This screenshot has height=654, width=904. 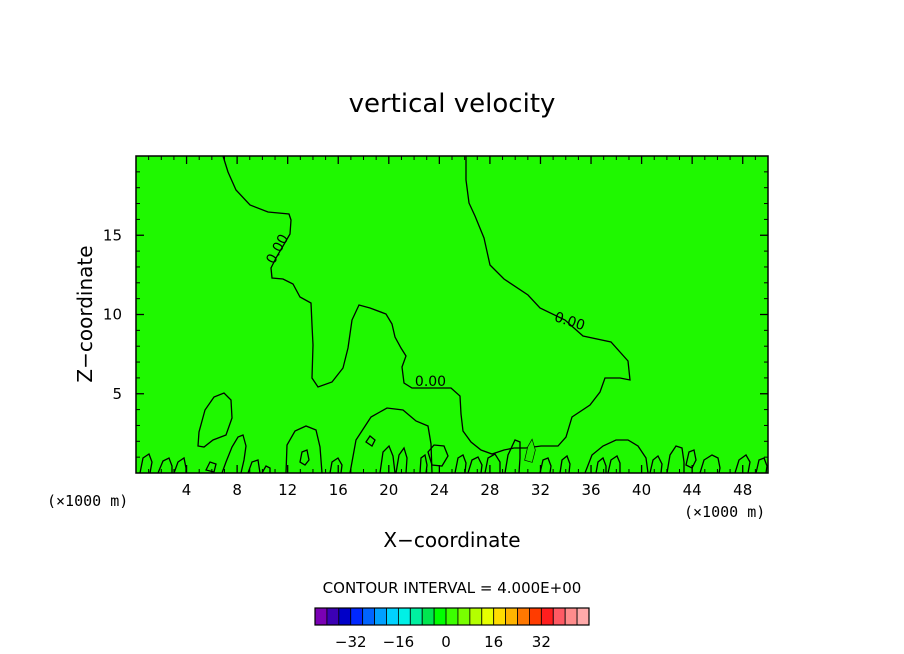 I want to click on colorbar-tick-label: 16, so click(x=493, y=642).